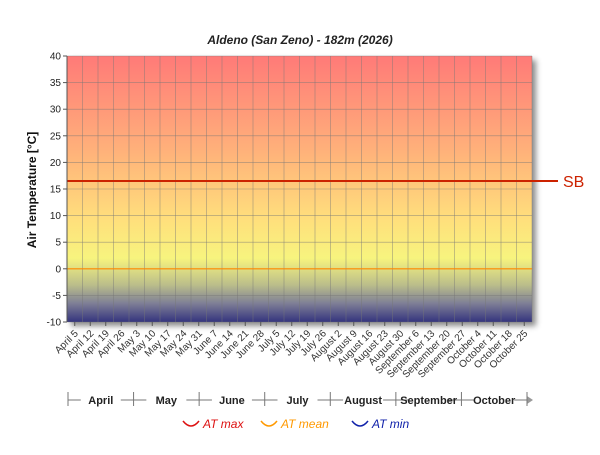 This screenshot has width=600, height=455. Describe the element at coordinates (390, 424) in the screenshot. I see `legend-label: AT min` at that location.